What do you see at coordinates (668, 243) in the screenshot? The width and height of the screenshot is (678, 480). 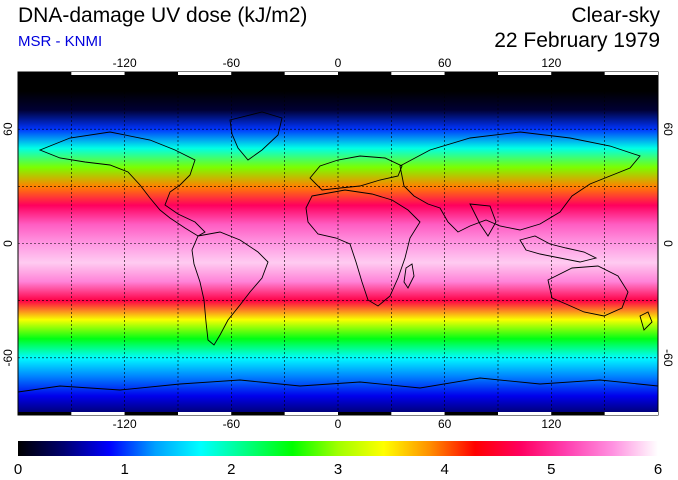 I see `lat-tick-label-right: 0` at bounding box center [668, 243].